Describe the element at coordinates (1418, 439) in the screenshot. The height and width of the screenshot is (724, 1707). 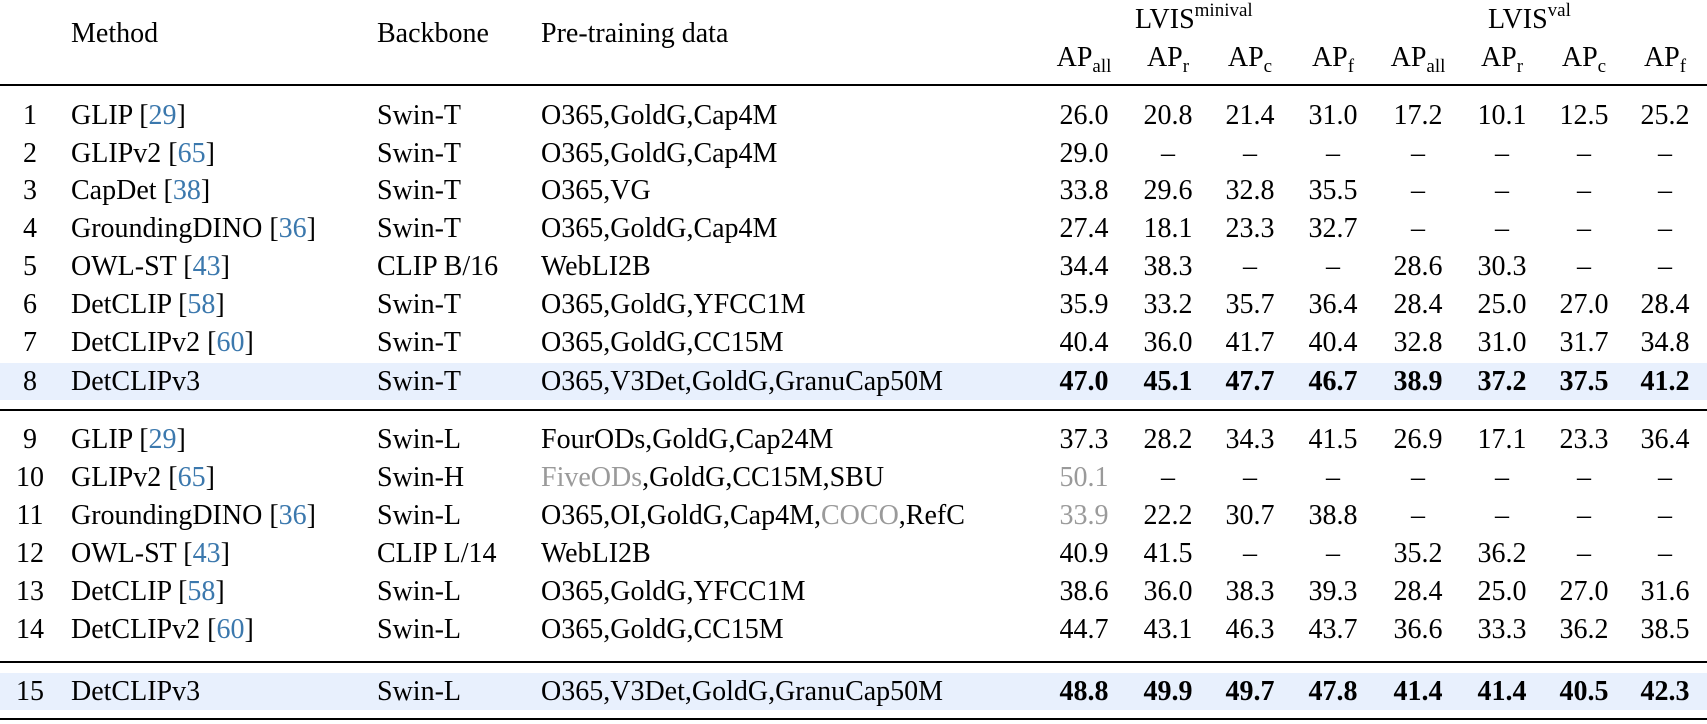
I see `metric-value: 26.9` at that location.